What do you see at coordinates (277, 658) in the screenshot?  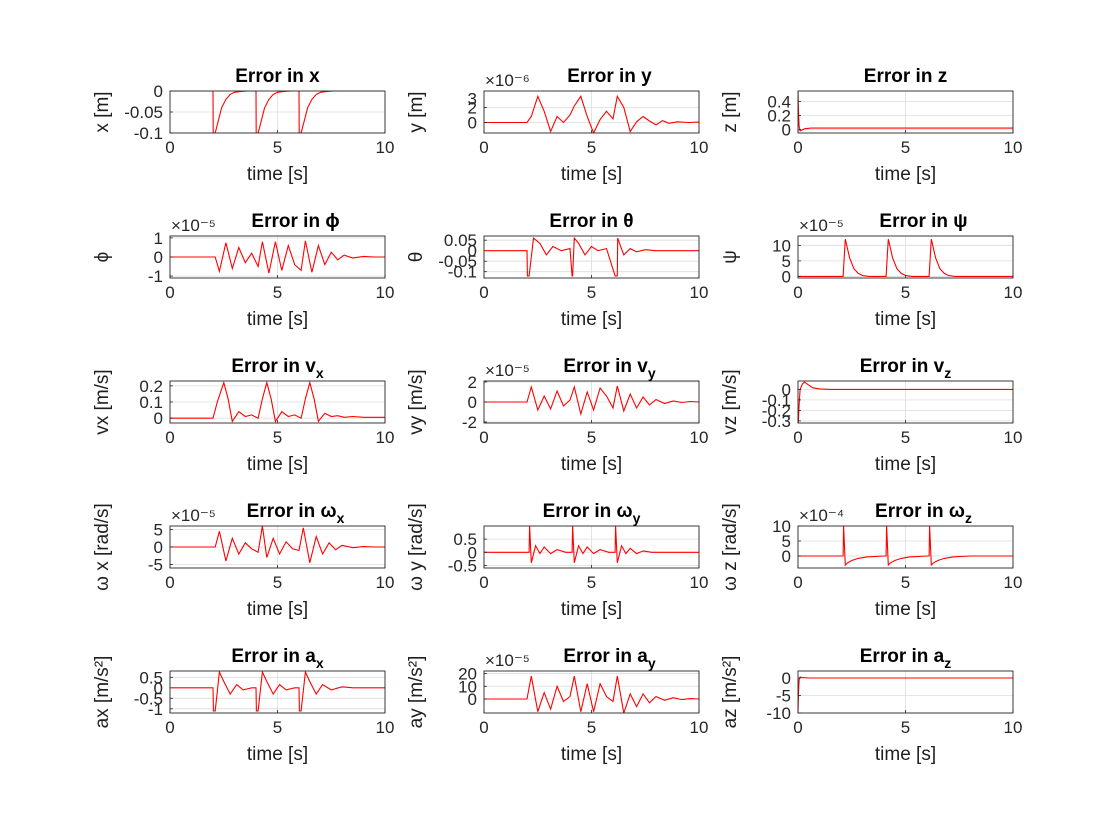 I see `subplot-title: Error in ax` at bounding box center [277, 658].